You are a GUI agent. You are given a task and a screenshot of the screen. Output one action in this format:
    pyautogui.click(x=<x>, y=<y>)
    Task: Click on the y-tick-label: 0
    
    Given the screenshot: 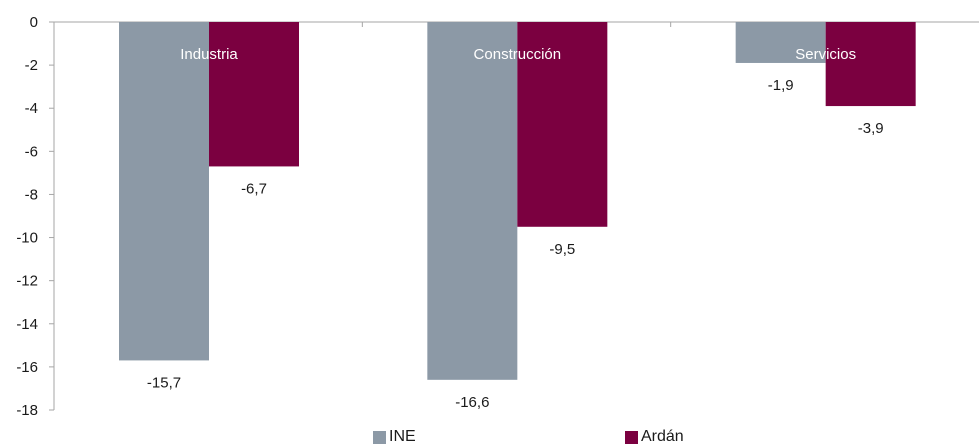 What is the action you would take?
    pyautogui.click(x=34, y=22)
    